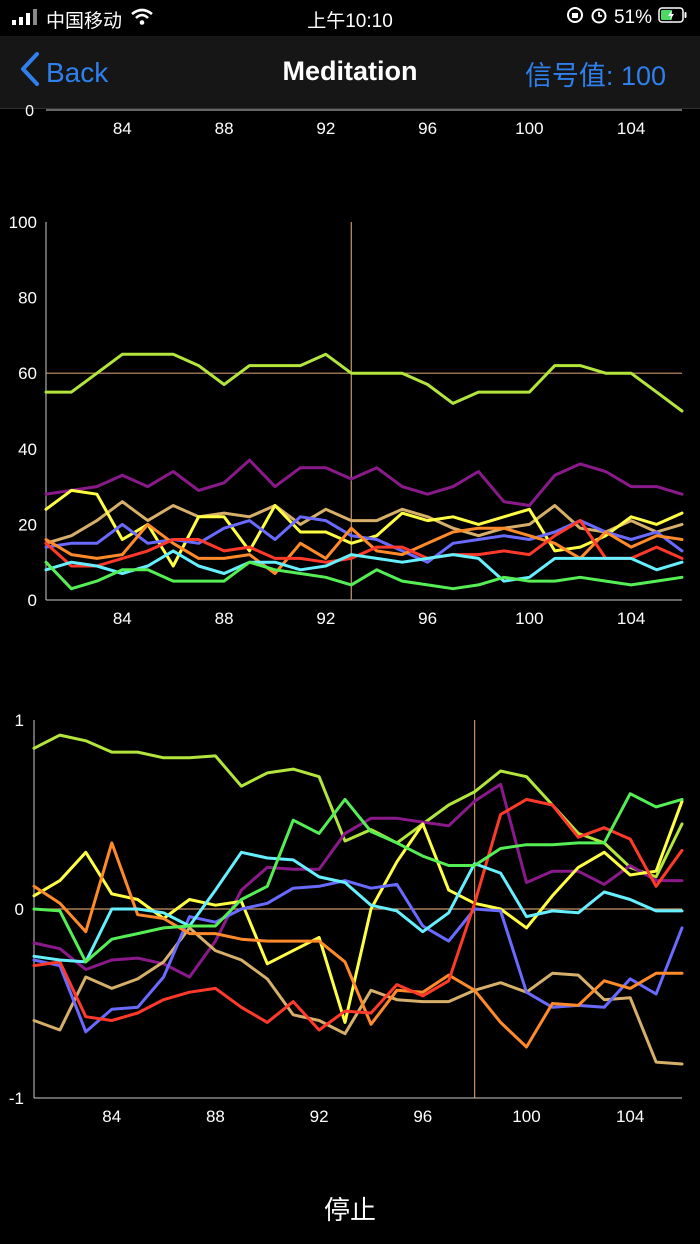 This screenshot has width=700, height=1244. Describe the element at coordinates (529, 618) in the screenshot. I see `chart2-x-tick-label: 100` at that location.